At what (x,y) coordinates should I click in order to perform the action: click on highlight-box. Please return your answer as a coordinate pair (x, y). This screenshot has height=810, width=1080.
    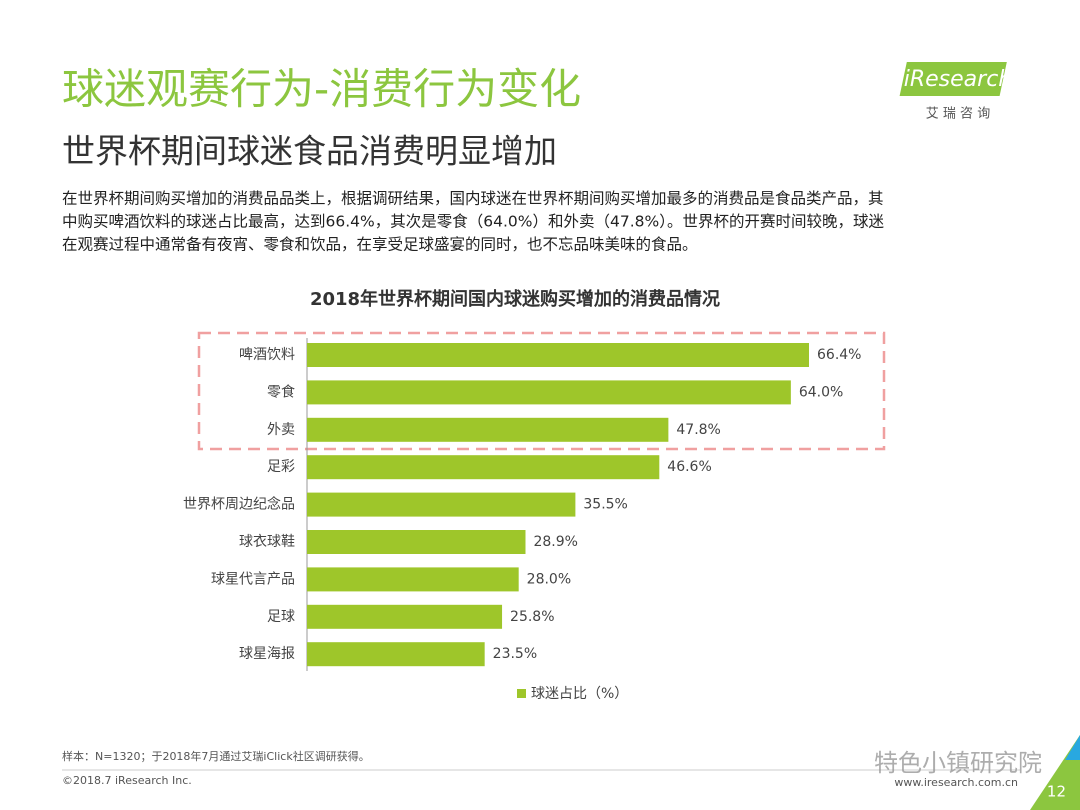
    Looking at the image, I should click on (541, 391).